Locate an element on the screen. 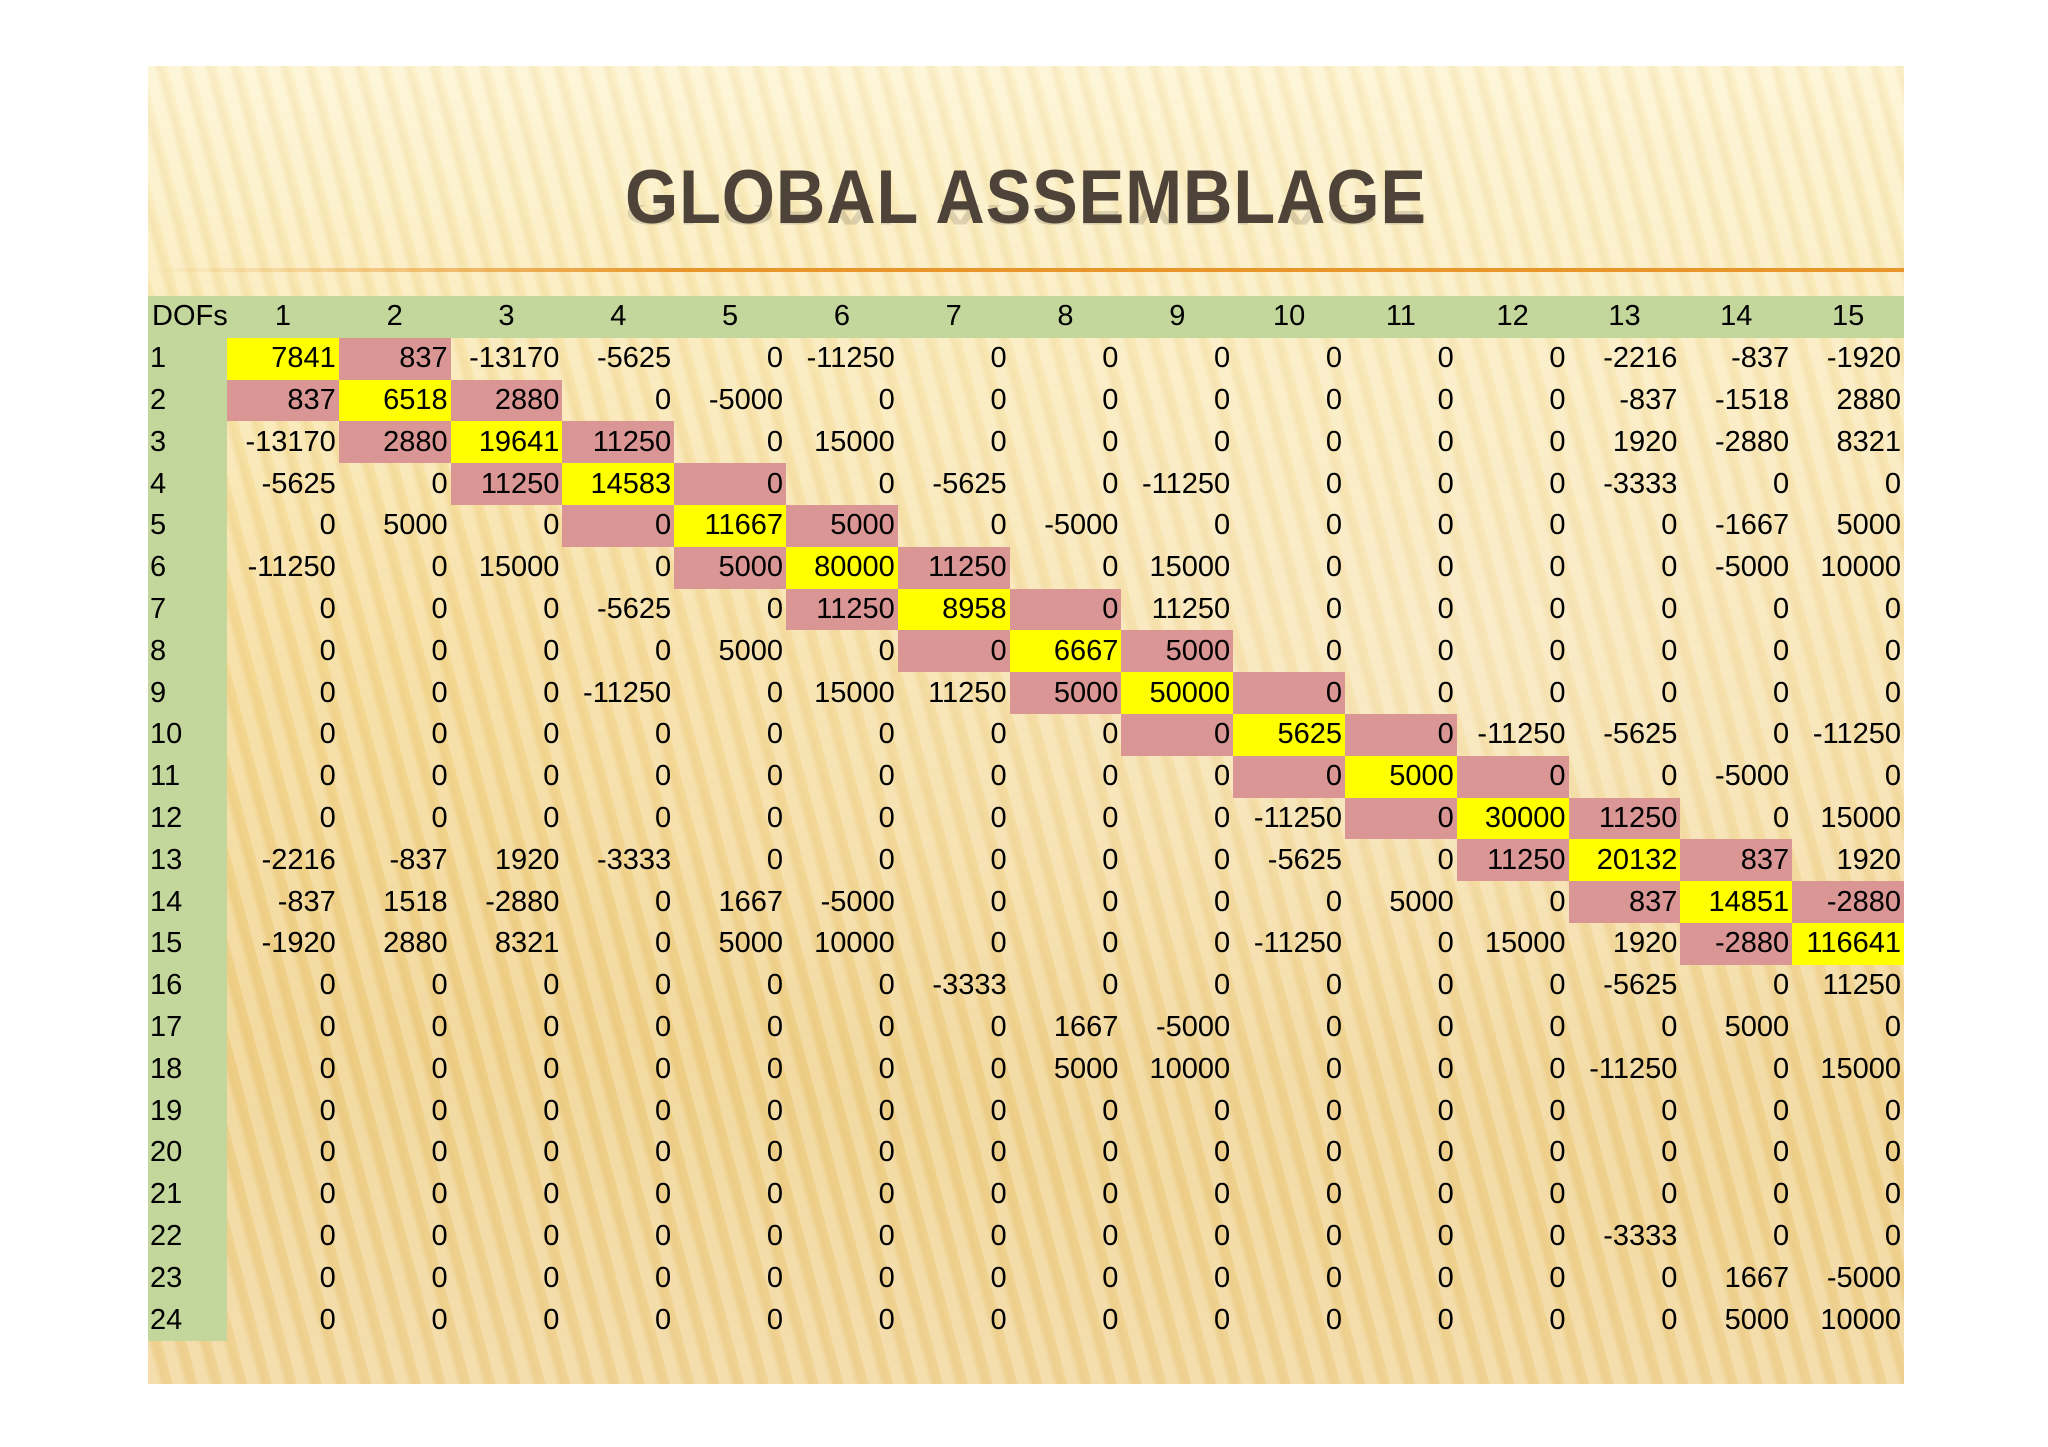 The width and height of the screenshot is (2048, 1447). column-header-1: 1 is located at coordinates (283, 317).